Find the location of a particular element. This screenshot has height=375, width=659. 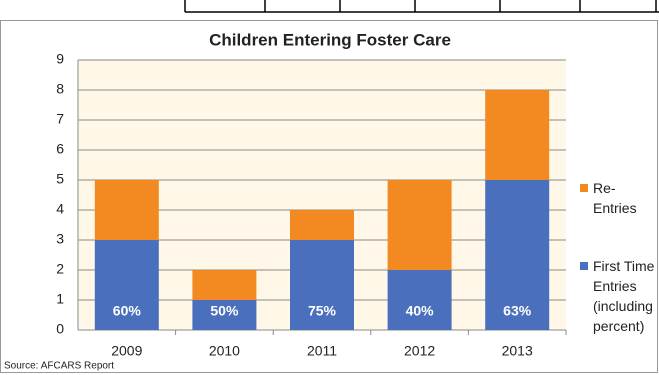

x-tick-label: 2010 is located at coordinates (224, 351).